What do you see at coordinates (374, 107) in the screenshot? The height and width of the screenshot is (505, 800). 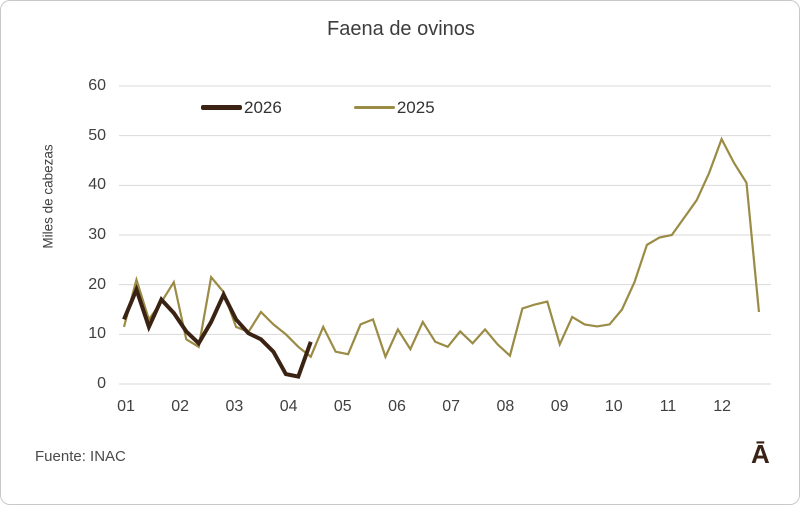 I see `legend-swatch-2025-line` at bounding box center [374, 107].